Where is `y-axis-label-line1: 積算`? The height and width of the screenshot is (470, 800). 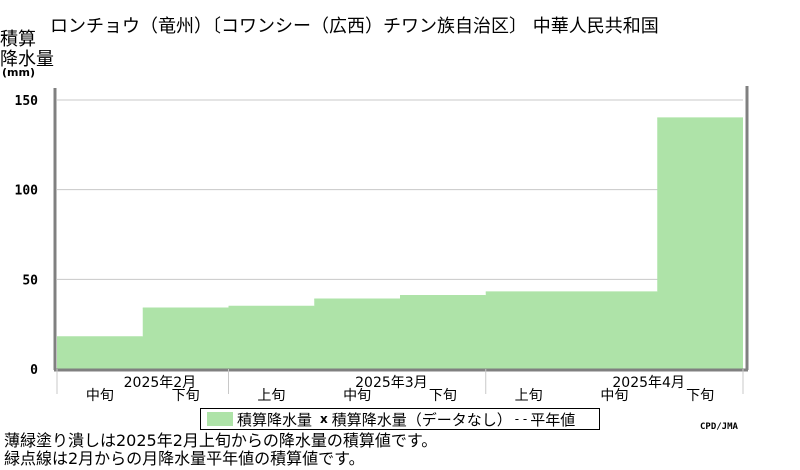 y-axis-label-line1: 積算 is located at coordinates (18, 39).